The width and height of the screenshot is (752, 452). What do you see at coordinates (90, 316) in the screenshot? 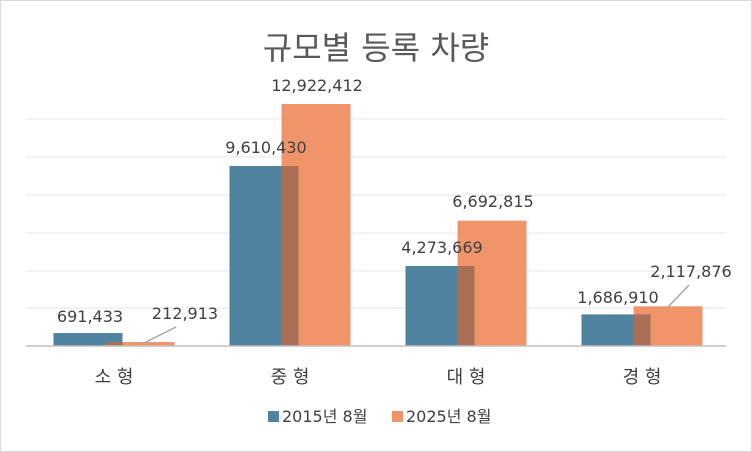
I see `data-label-2015-0: 691,433` at bounding box center [90, 316].